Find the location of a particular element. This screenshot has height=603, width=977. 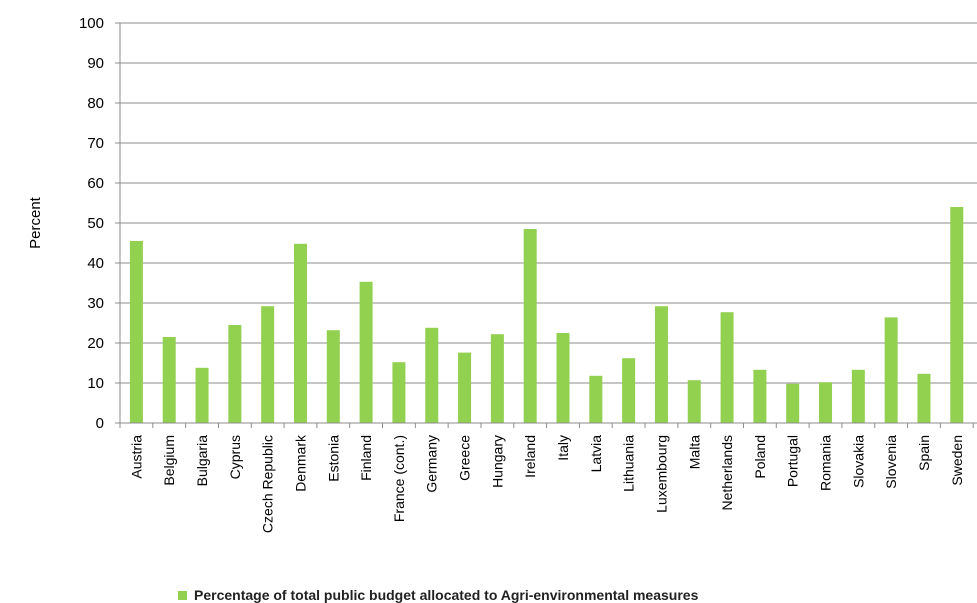

x-tick-label: France (cont.) is located at coordinates (399, 478).